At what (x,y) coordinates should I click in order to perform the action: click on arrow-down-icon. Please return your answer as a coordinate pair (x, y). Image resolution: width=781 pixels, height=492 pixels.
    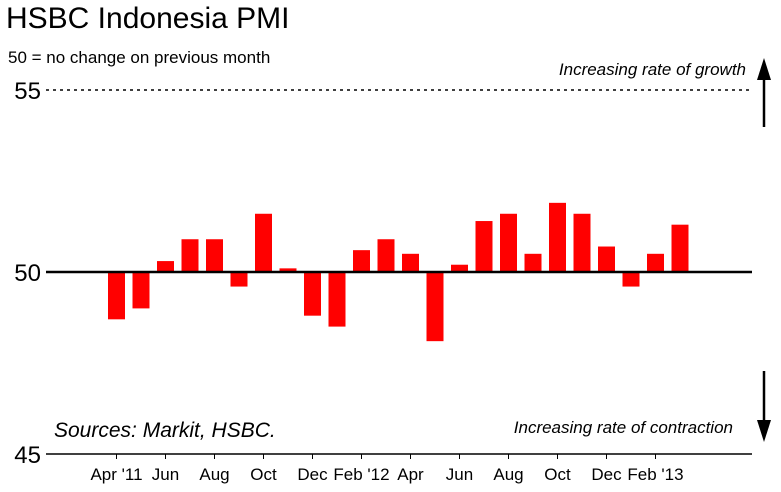
    Looking at the image, I should click on (764, 406).